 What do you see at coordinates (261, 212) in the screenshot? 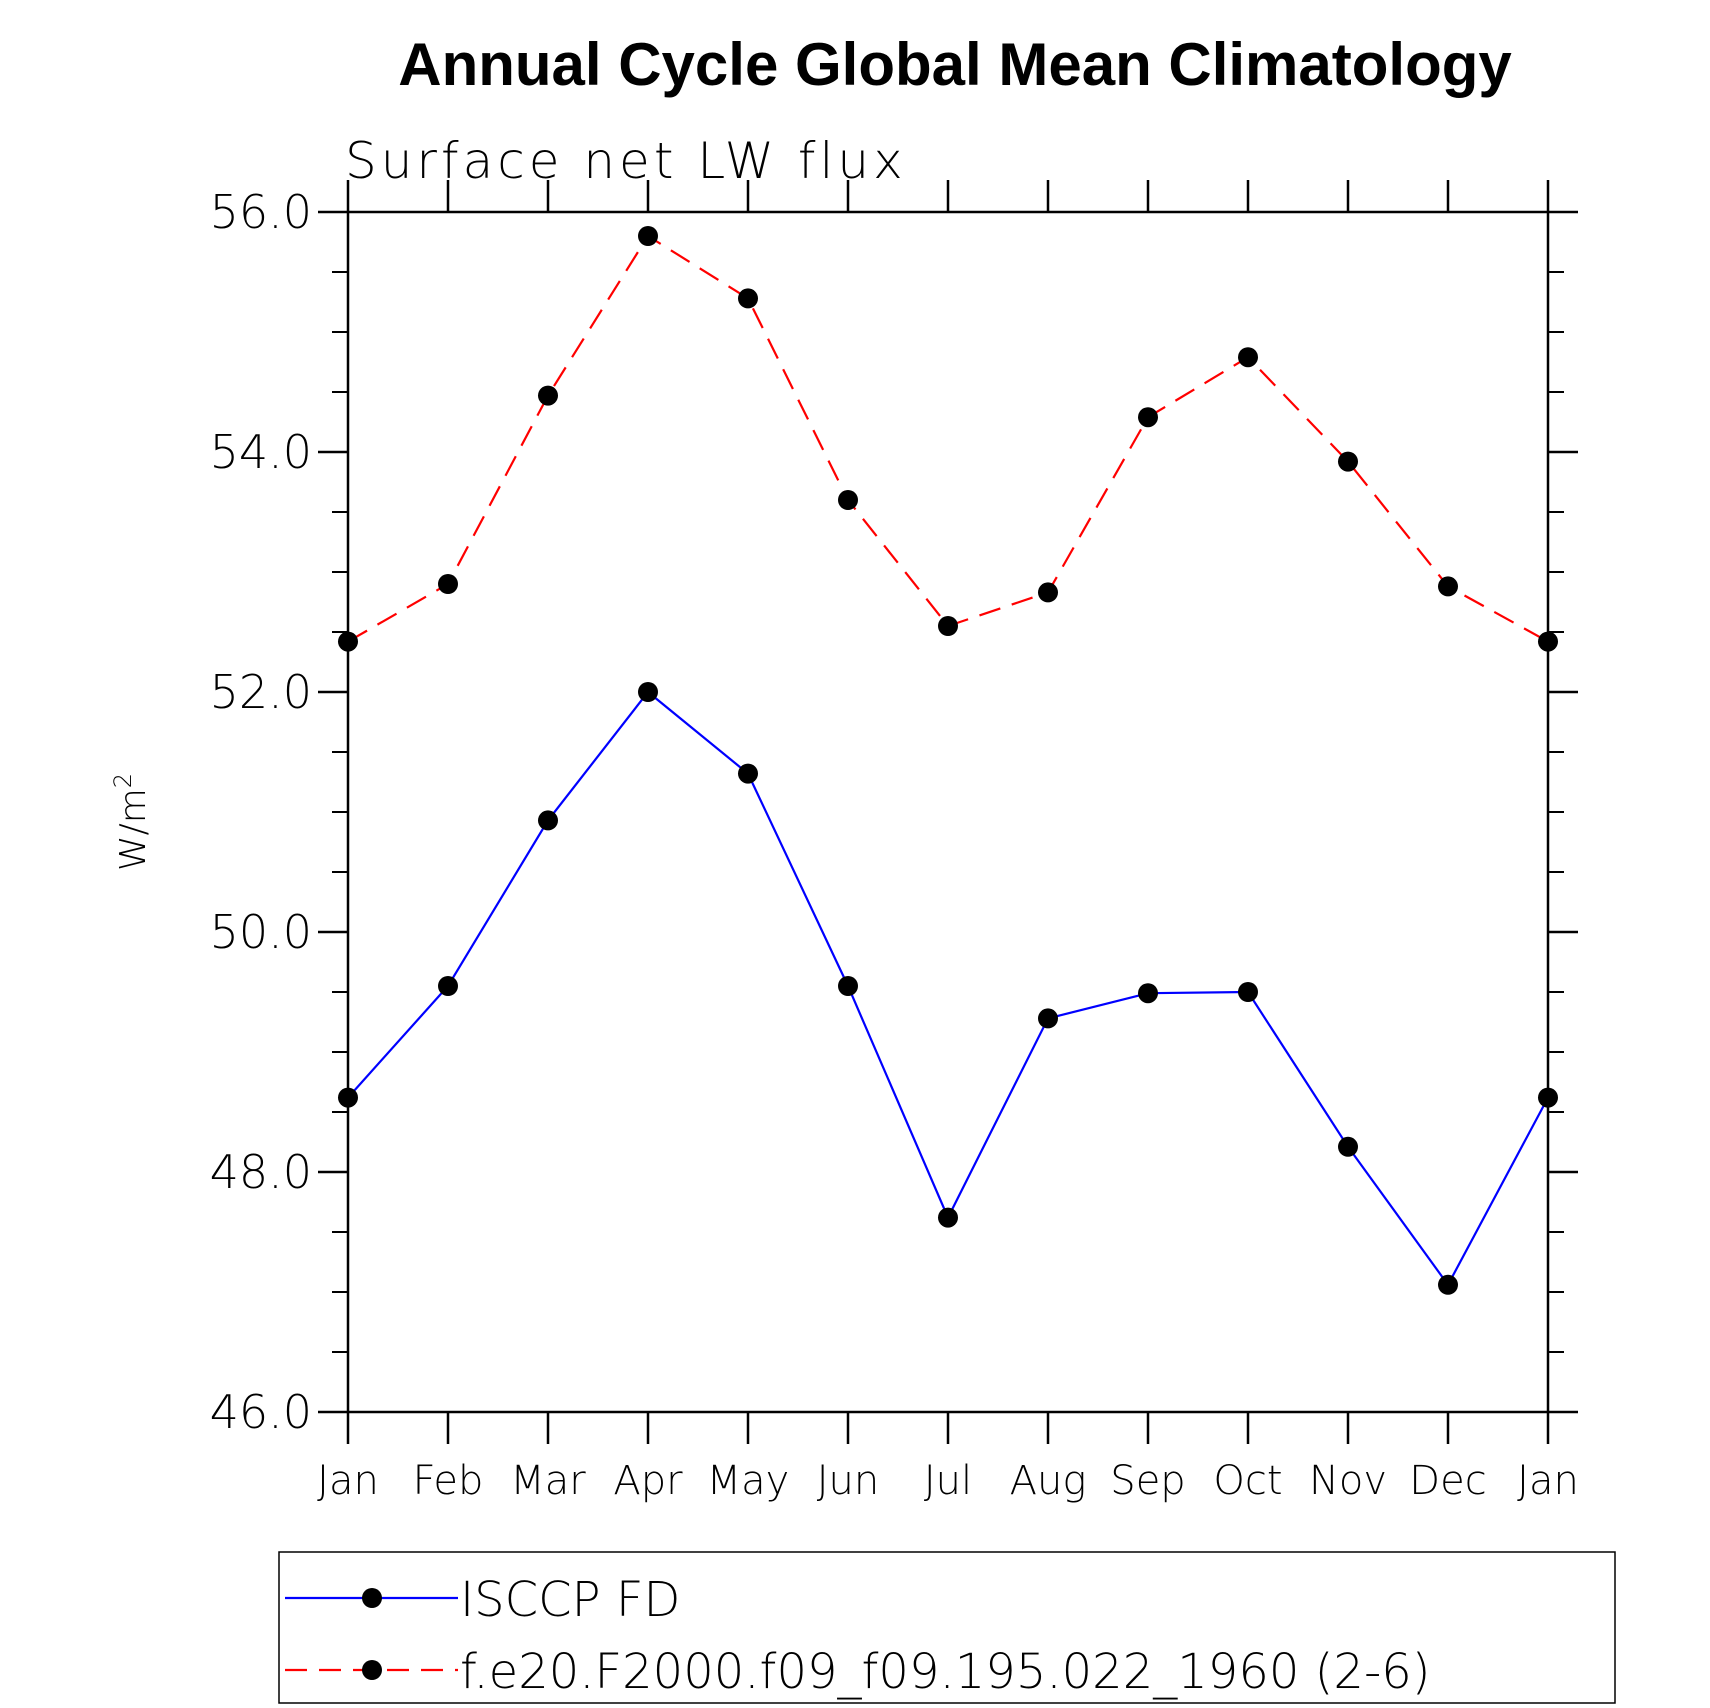
I see `y-tick-label: 56.0` at bounding box center [261, 212].